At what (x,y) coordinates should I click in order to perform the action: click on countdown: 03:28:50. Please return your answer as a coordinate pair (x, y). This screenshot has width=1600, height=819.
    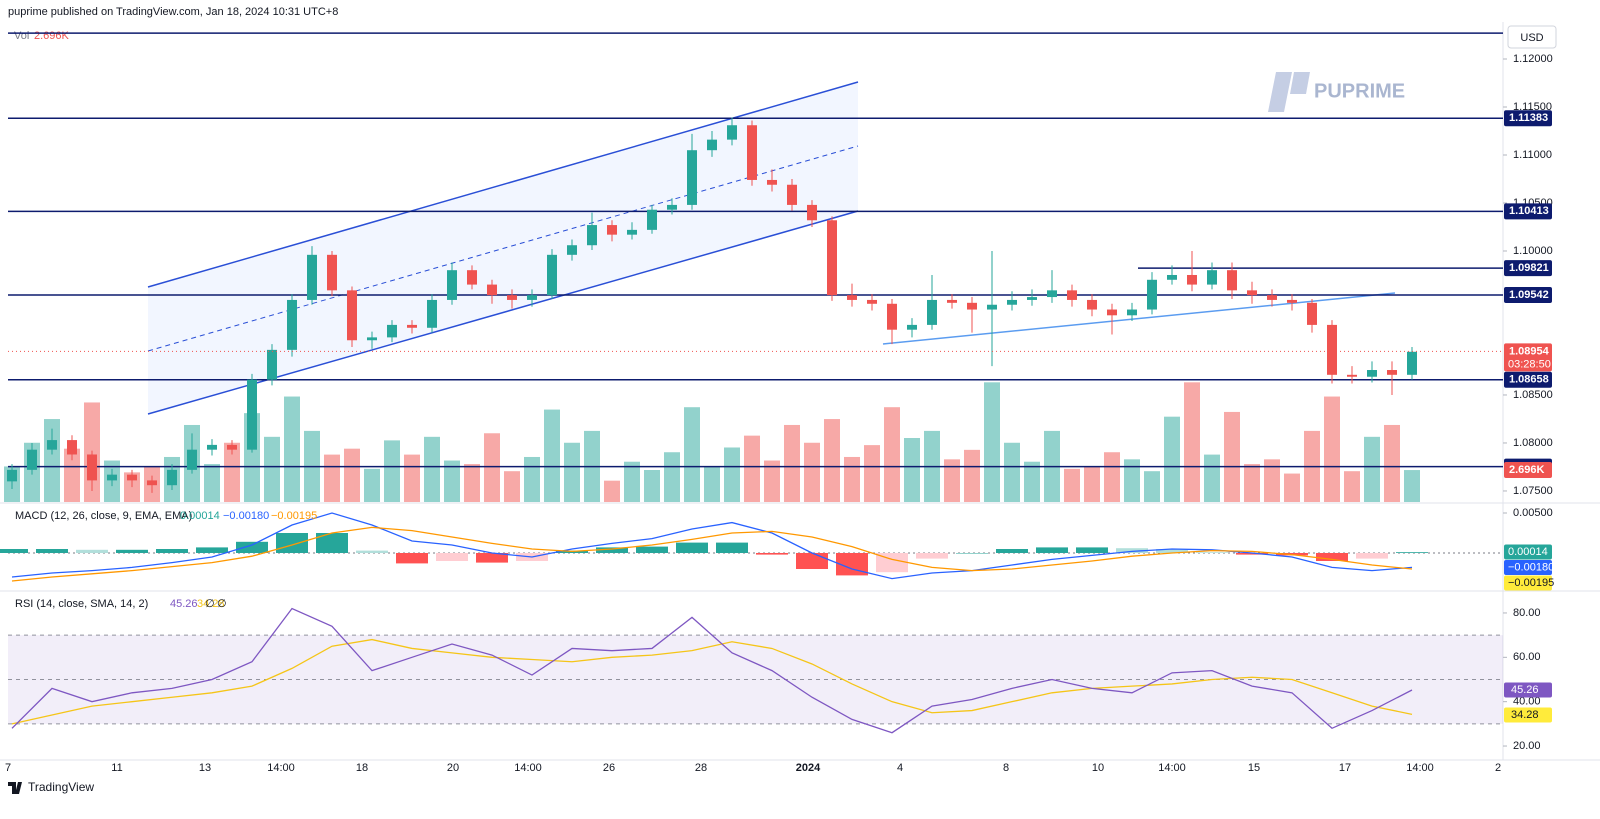
    Looking at the image, I should click on (1529, 364).